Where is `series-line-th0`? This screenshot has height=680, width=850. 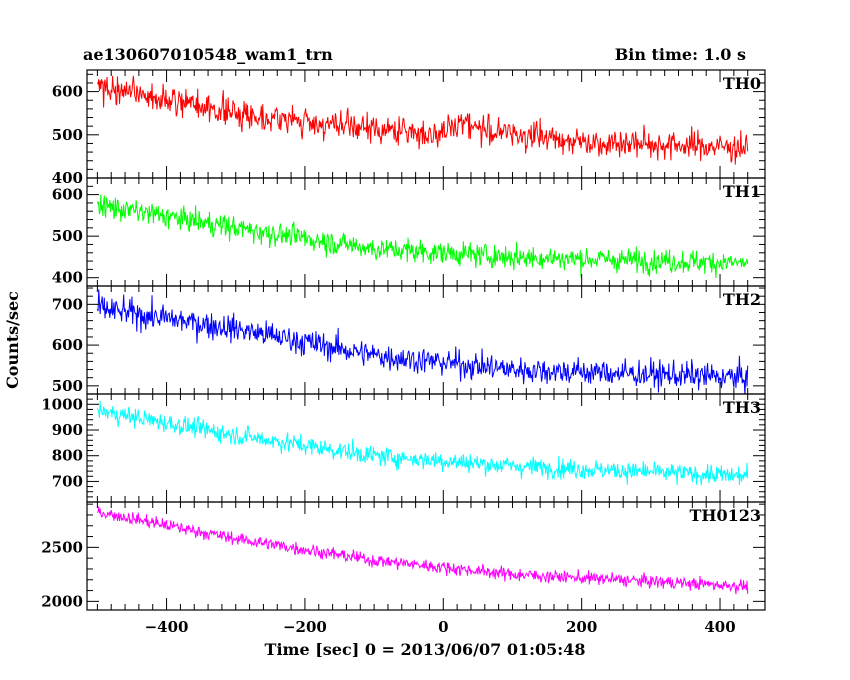
series-line-th0 is located at coordinates (422, 120).